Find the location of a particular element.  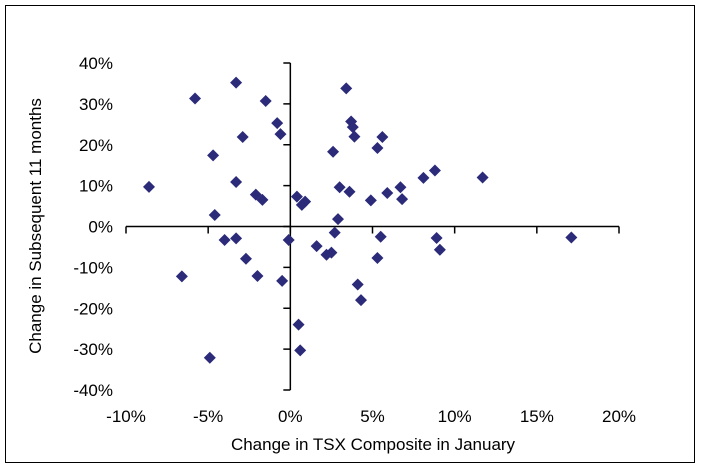

y-tick-label: 10% is located at coordinates (96, 186).